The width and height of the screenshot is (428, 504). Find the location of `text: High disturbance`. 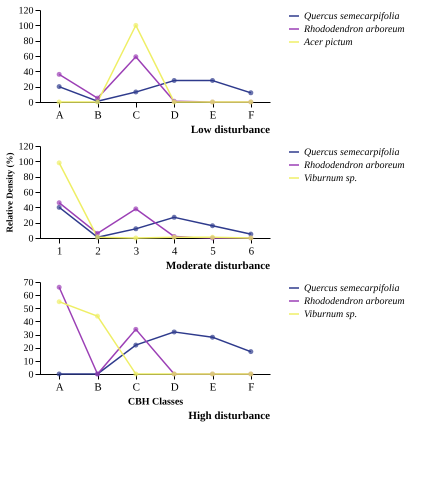

text: High disturbance is located at coordinates (229, 416).